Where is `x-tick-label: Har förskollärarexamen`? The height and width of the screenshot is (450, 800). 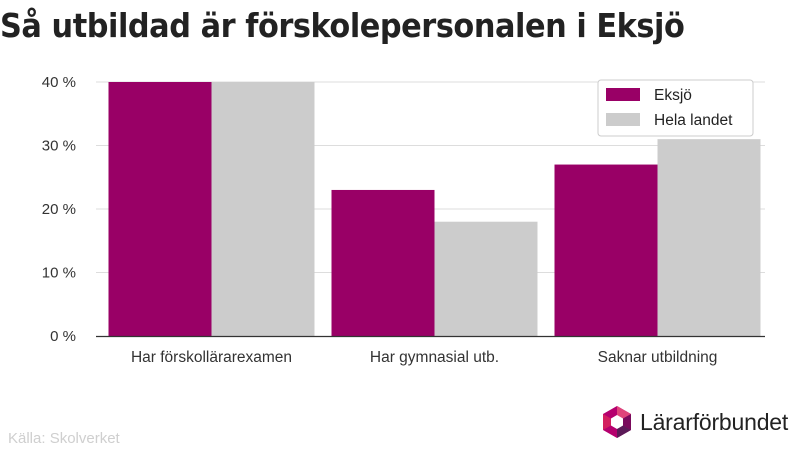
x-tick-label: Har förskollärarexamen is located at coordinates (211, 357).